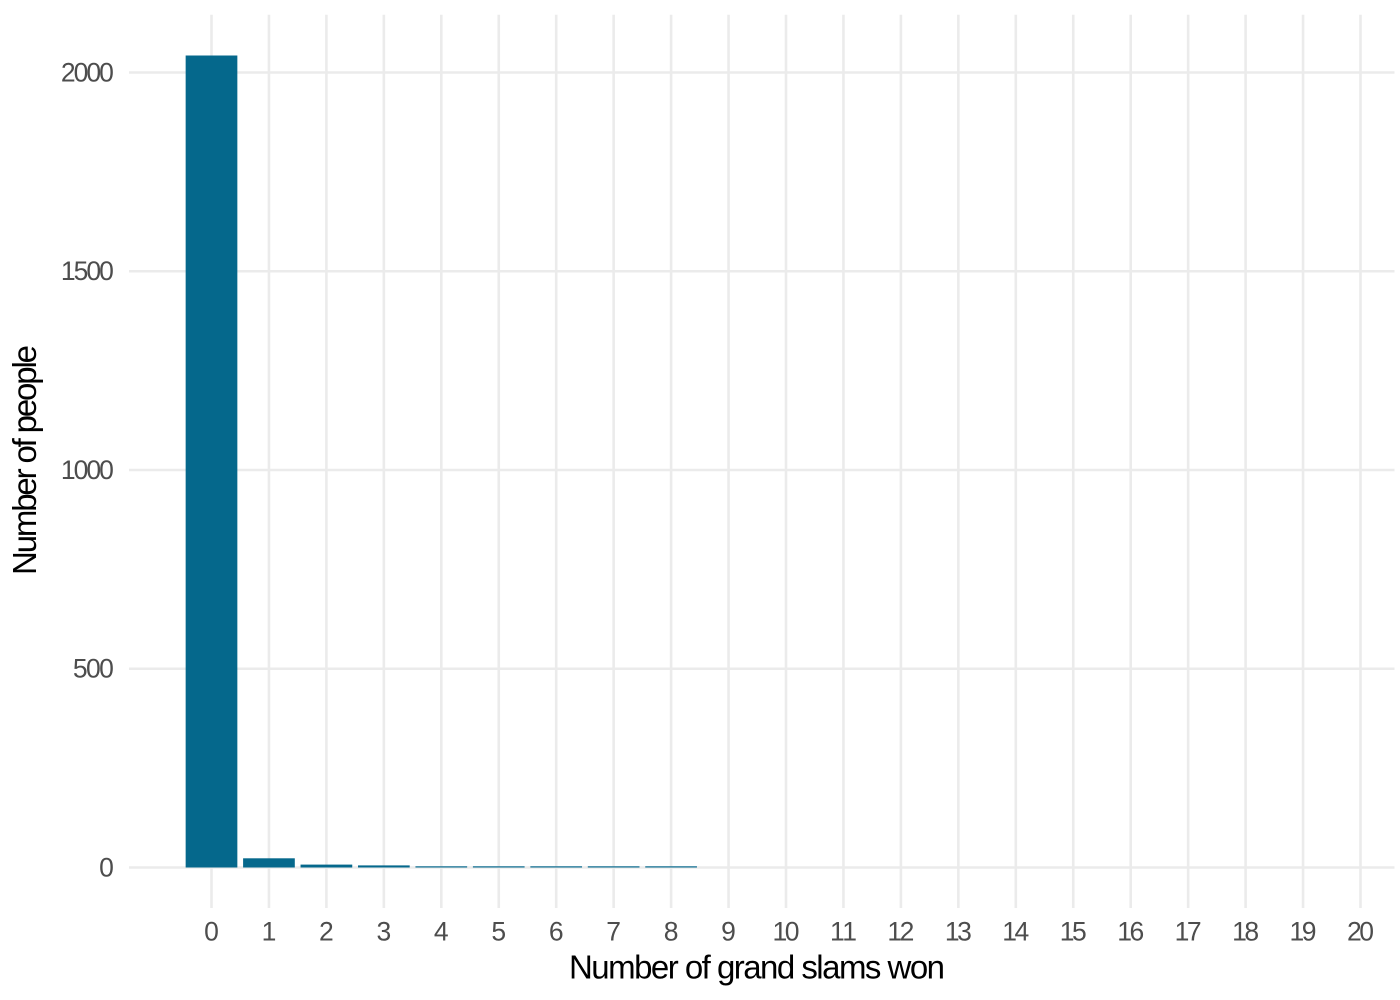  What do you see at coordinates (1360, 932) in the screenshot?
I see `svg-text: 20` at bounding box center [1360, 932].